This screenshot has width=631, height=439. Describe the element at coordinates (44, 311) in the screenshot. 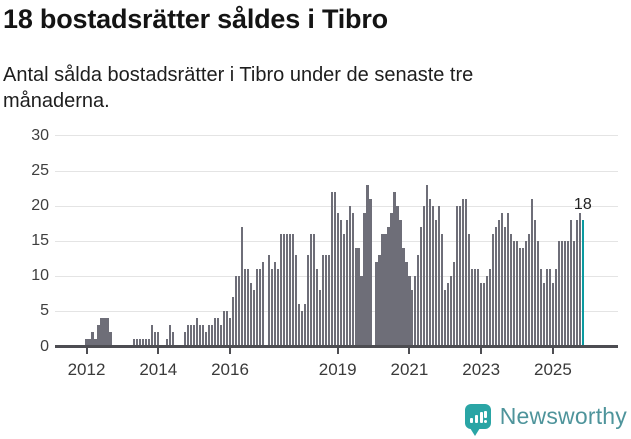

I see `y-tick-label: 5` at that location.